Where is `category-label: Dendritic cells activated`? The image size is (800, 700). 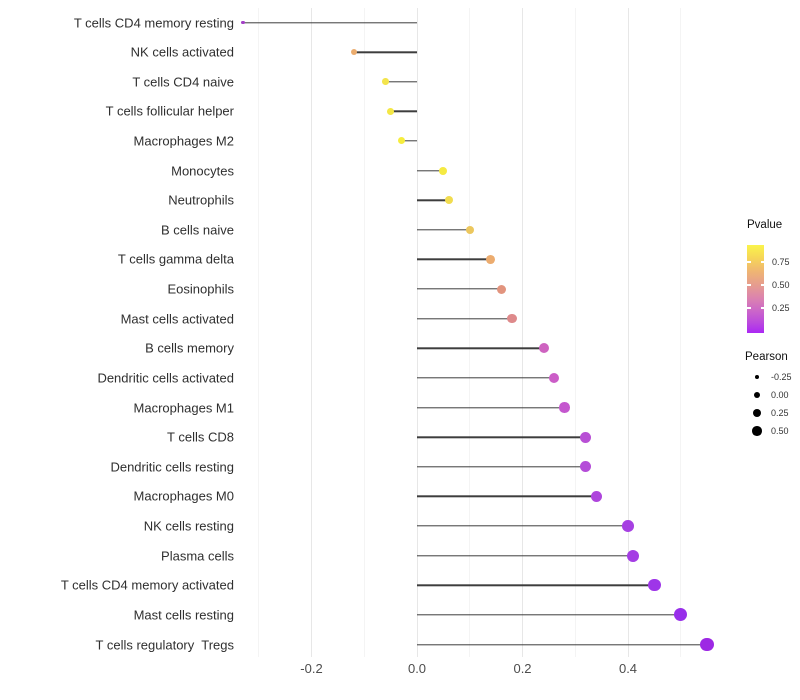
category-label: Dendritic cells activated is located at coordinates (165, 378).